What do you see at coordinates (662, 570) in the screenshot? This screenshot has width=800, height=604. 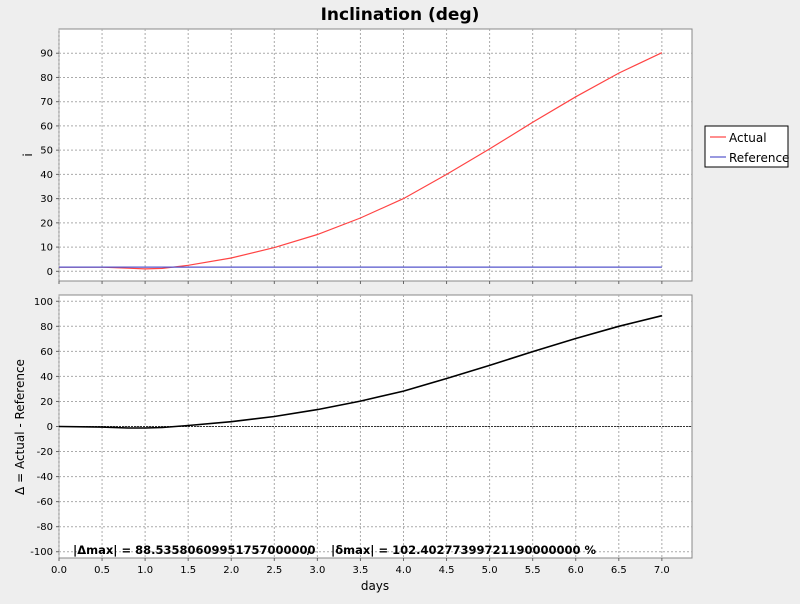 I see `x-tick-label: 7.0` at bounding box center [662, 570].